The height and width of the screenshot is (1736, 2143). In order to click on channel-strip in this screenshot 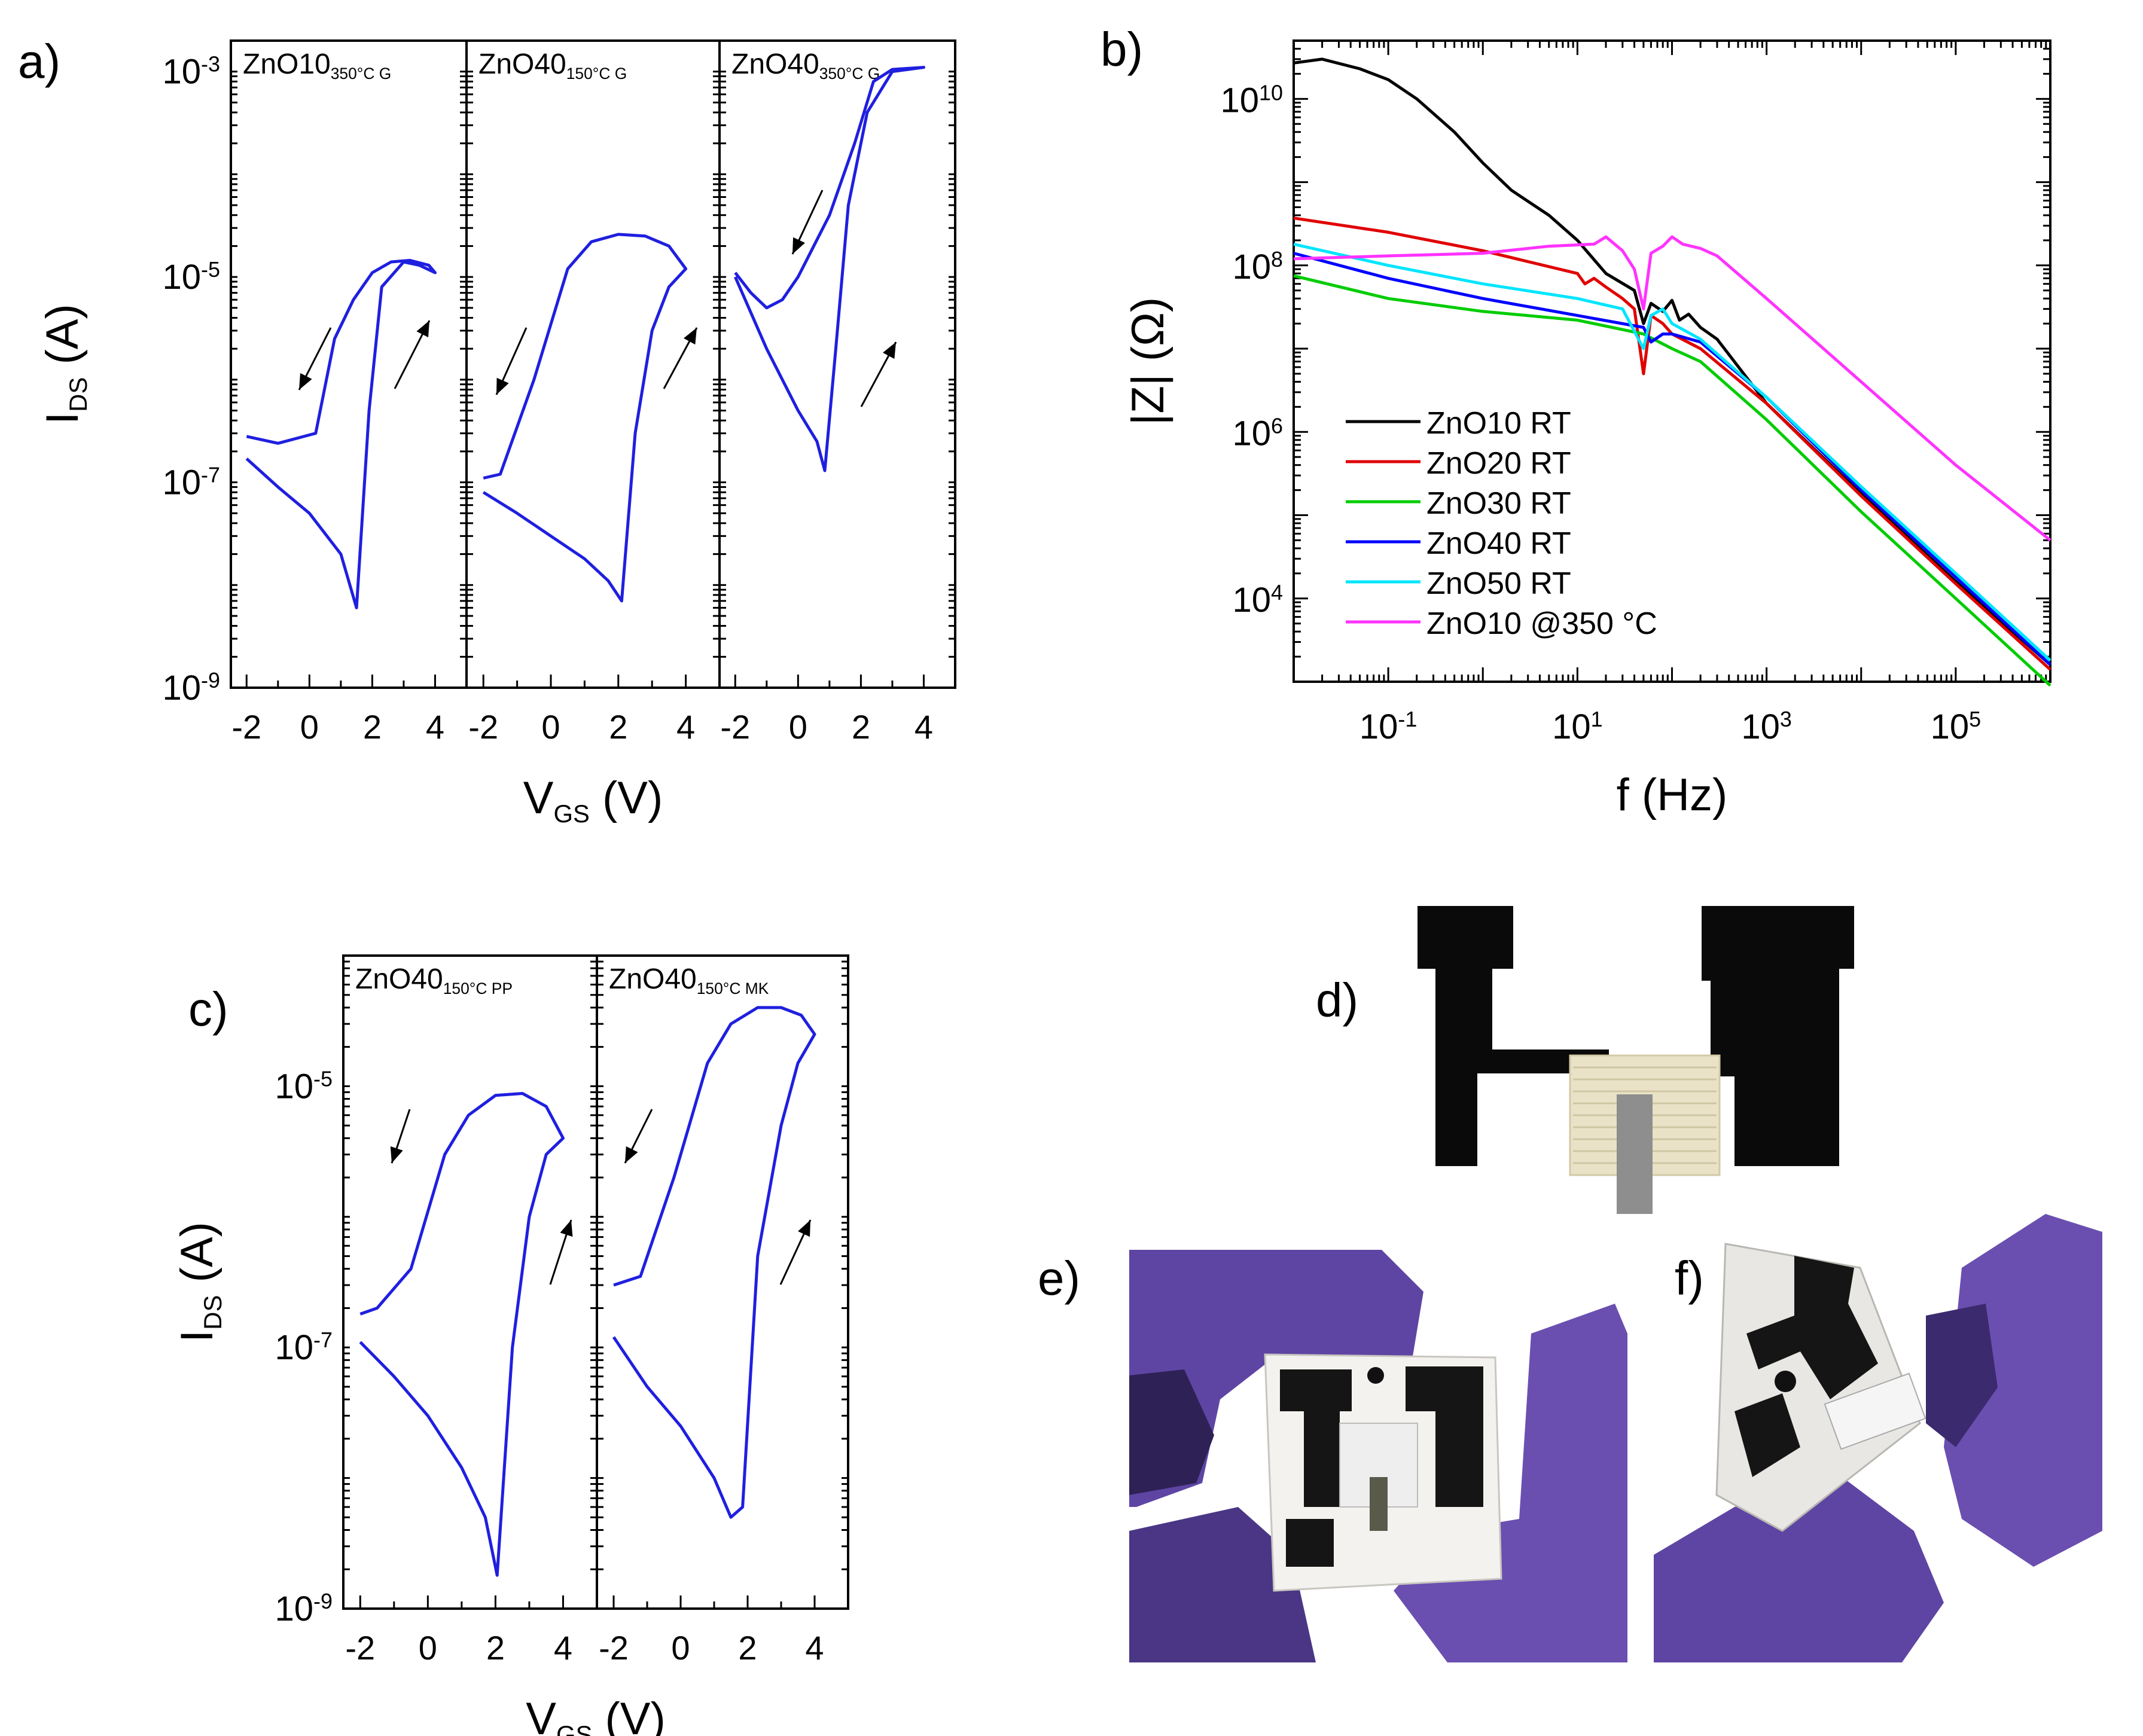, I will do `click(1635, 1154)`.